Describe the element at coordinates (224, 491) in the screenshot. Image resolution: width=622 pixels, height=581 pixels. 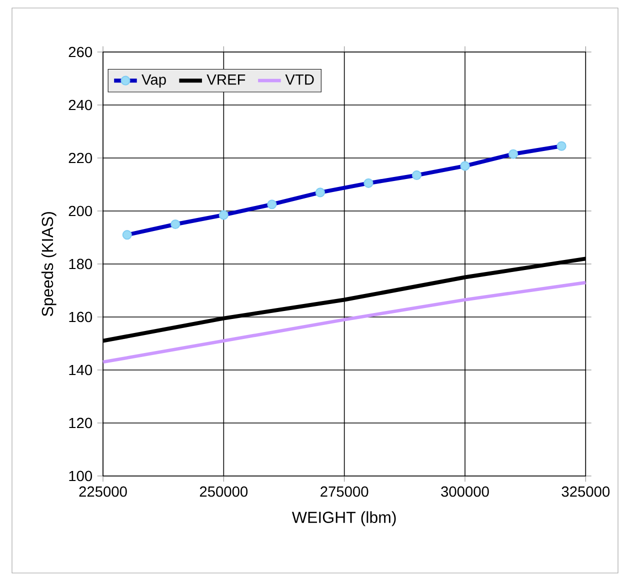
I see `x-tick-label: 250000` at that location.